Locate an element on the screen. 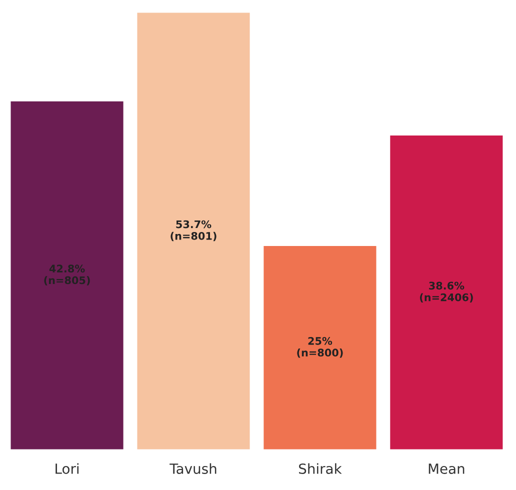 The width and height of the screenshot is (516, 490). data-label: 53.7% (n=801) is located at coordinates (193, 231).